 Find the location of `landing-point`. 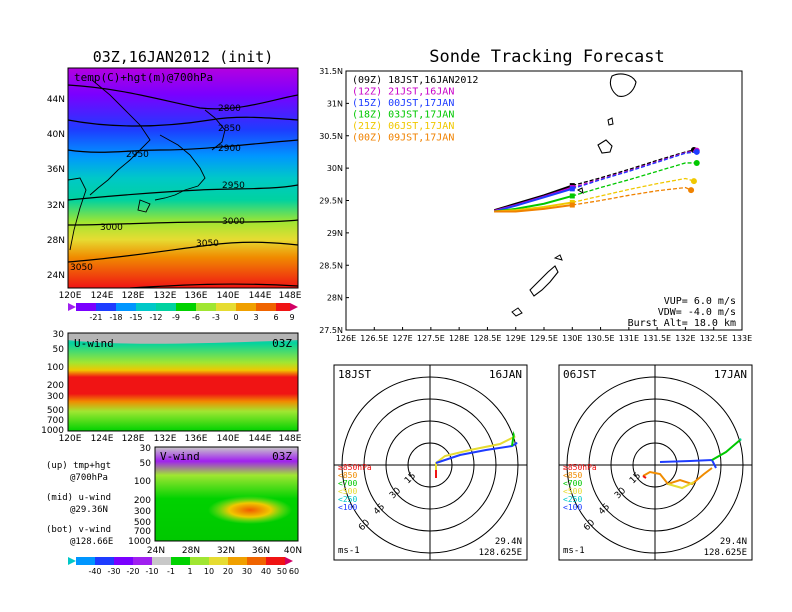

landing-point is located at coordinates (693, 181).